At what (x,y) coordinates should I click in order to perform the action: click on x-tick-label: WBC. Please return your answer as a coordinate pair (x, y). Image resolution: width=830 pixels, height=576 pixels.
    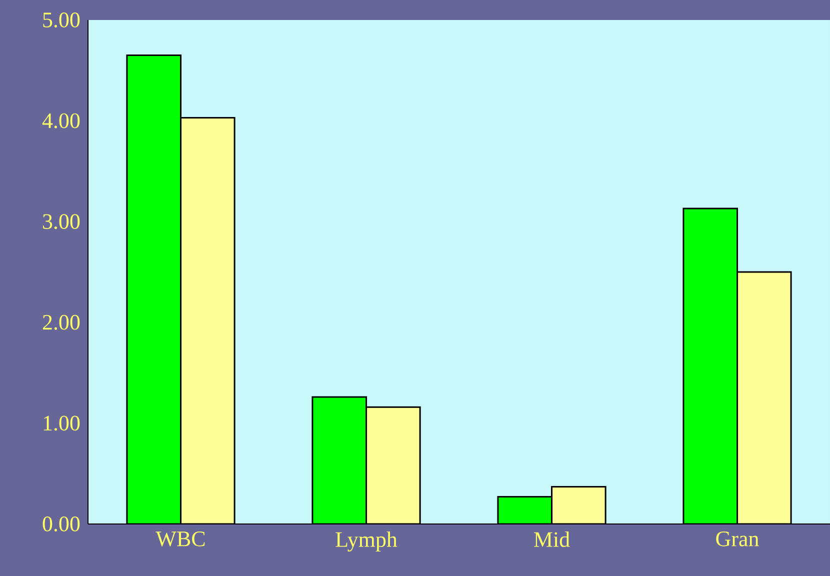
    Looking at the image, I should click on (180, 539).